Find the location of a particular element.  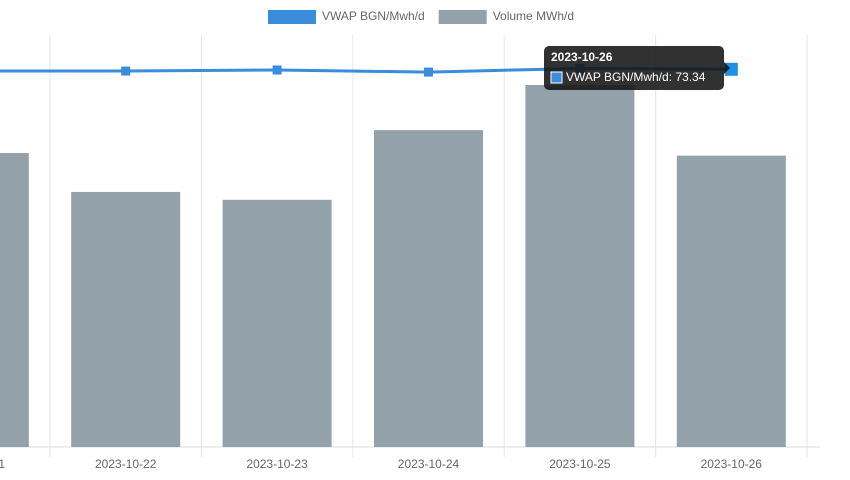

legend-item: Volume MWh/d is located at coordinates (506, 16).